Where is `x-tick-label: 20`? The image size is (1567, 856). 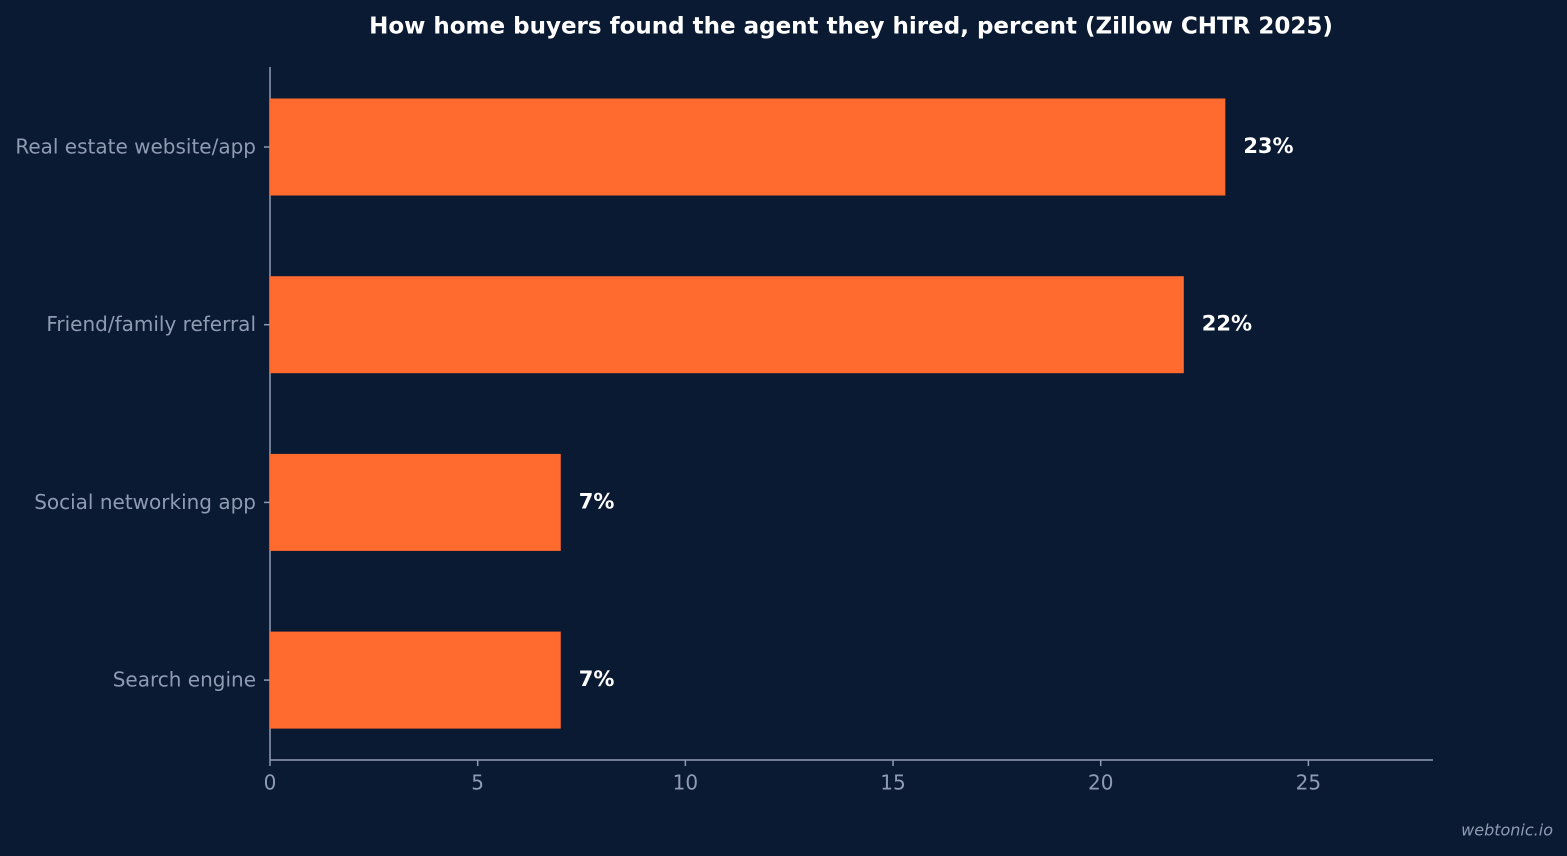 x-tick-label: 20 is located at coordinates (1100, 783).